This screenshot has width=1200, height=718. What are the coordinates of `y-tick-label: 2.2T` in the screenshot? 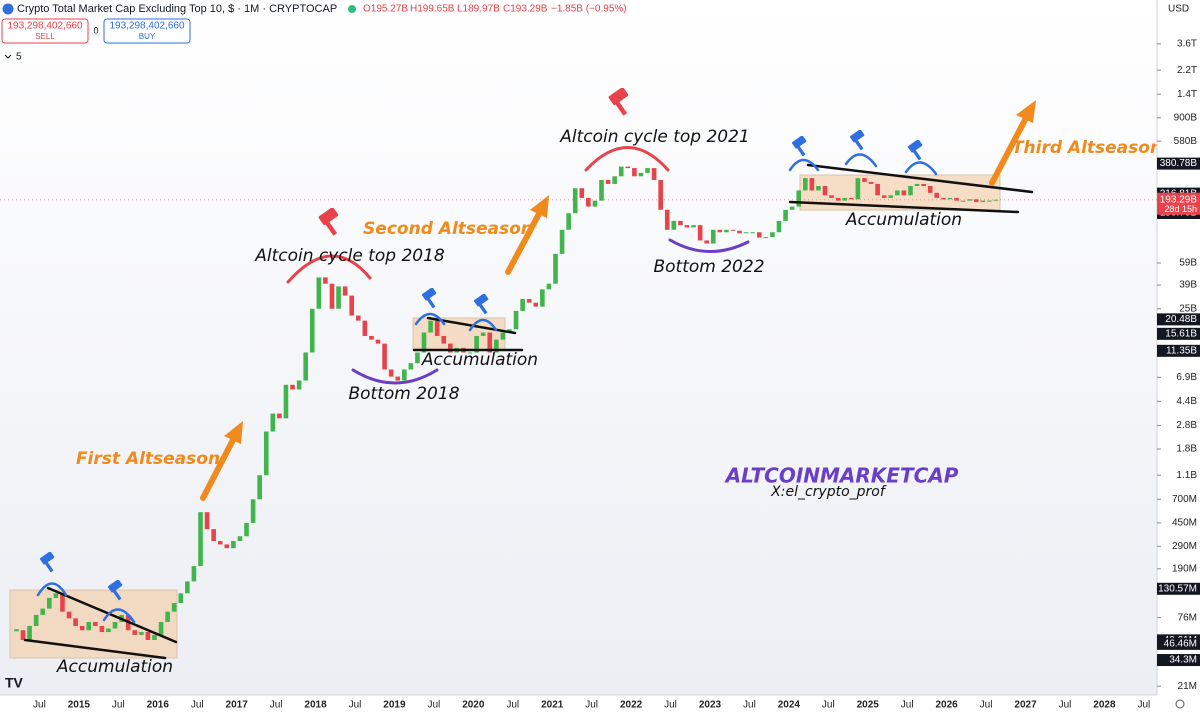 It's located at (1187, 70).